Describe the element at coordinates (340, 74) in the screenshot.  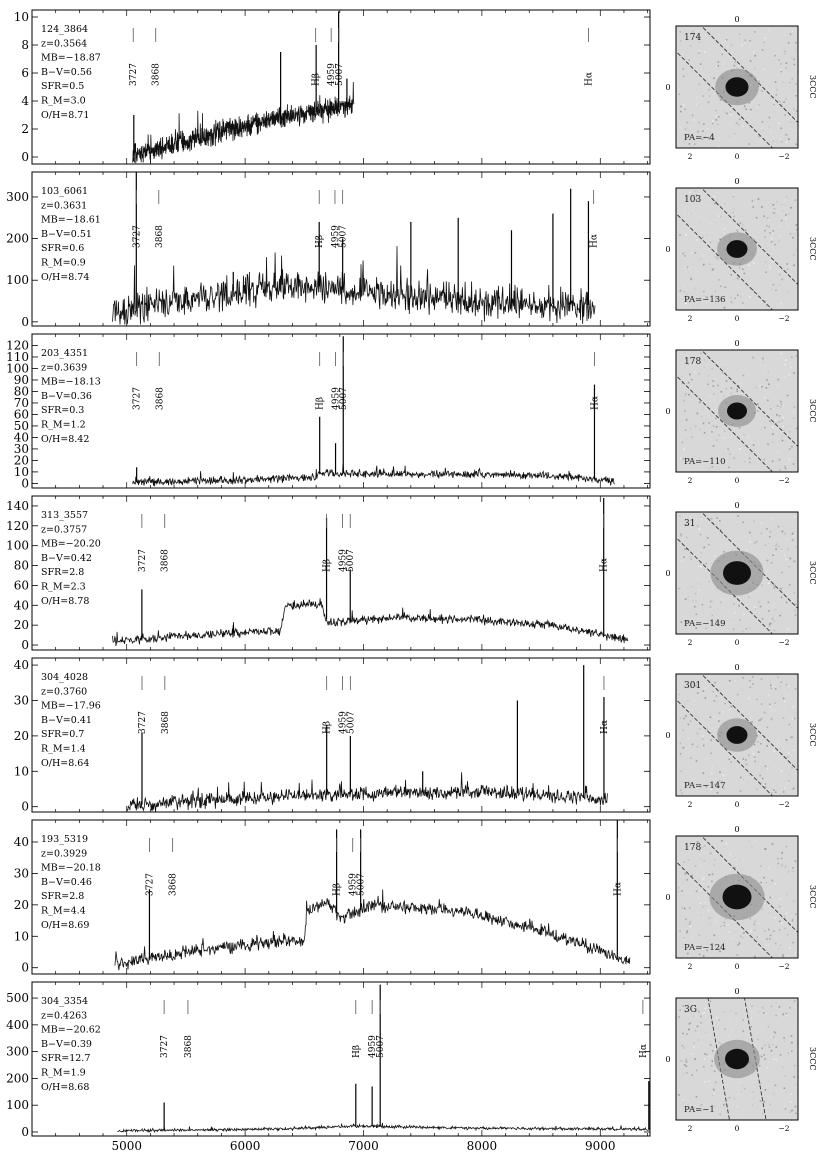
I see `line-label: 5007` at that location.